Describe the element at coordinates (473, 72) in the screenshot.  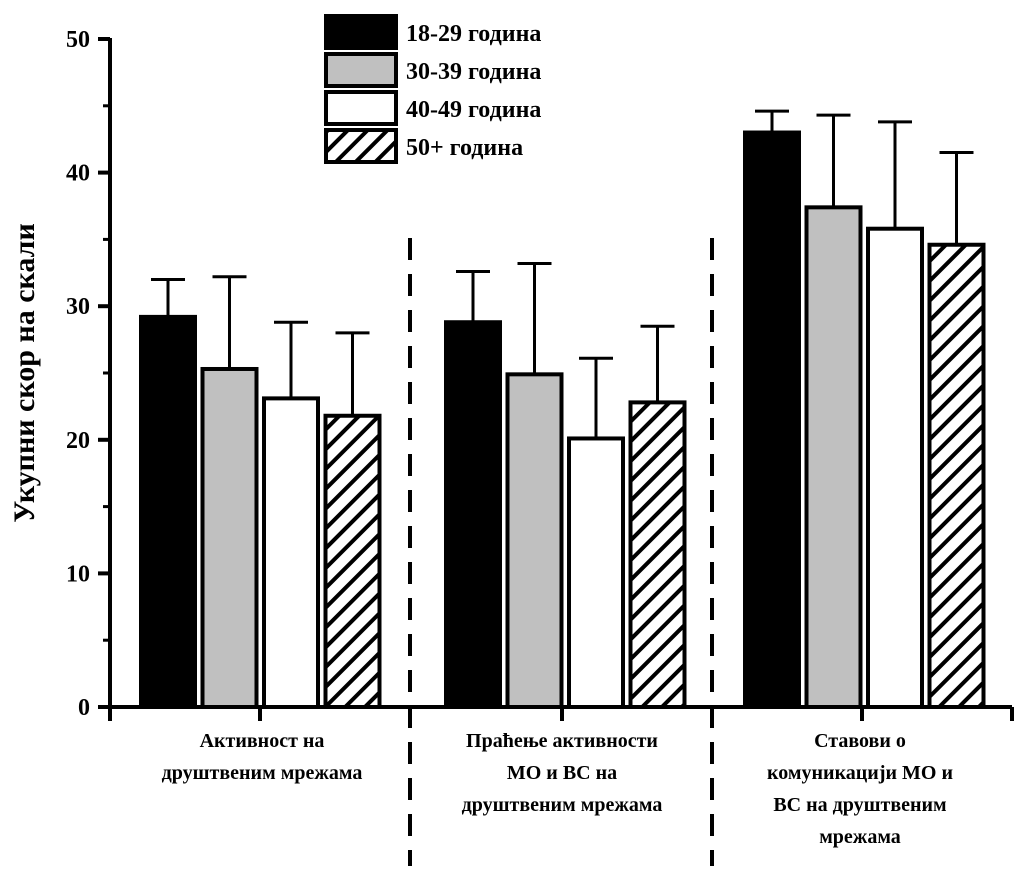
I see `legend-label: 30-39 година` at that location.